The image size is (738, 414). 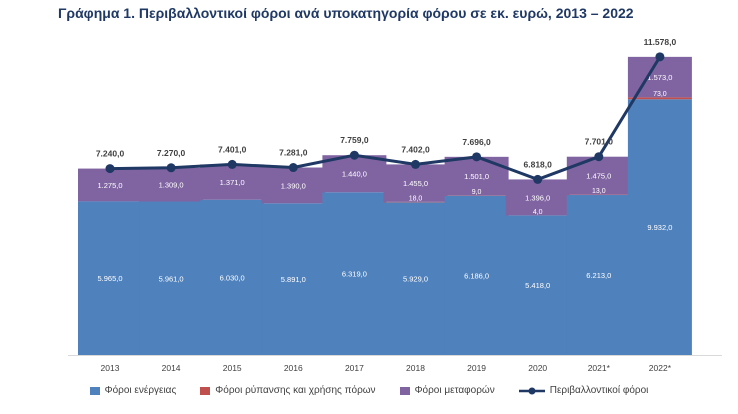 I want to click on legend-swatch-energy, so click(x=94, y=390).